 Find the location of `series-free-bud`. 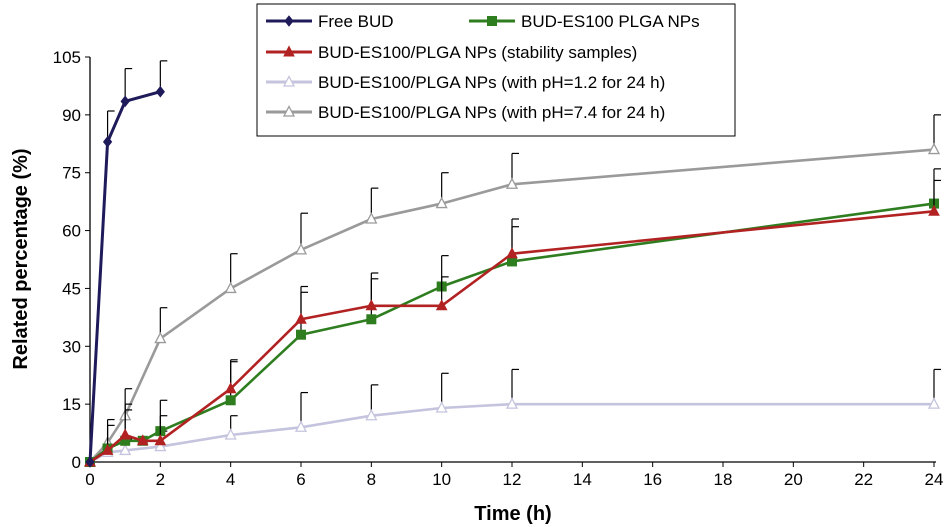

series-free-bud is located at coordinates (126, 264).